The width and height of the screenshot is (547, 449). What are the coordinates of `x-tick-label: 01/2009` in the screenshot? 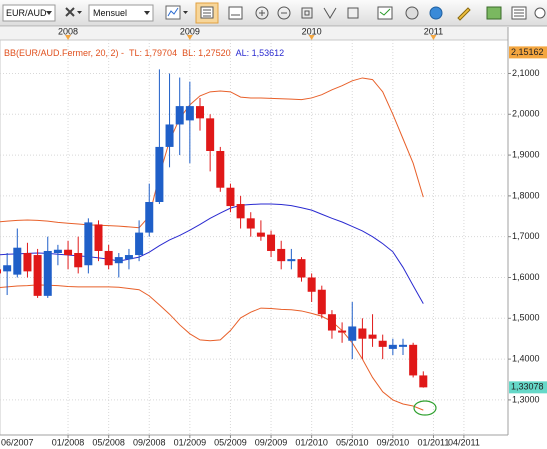 It's located at (190, 442).